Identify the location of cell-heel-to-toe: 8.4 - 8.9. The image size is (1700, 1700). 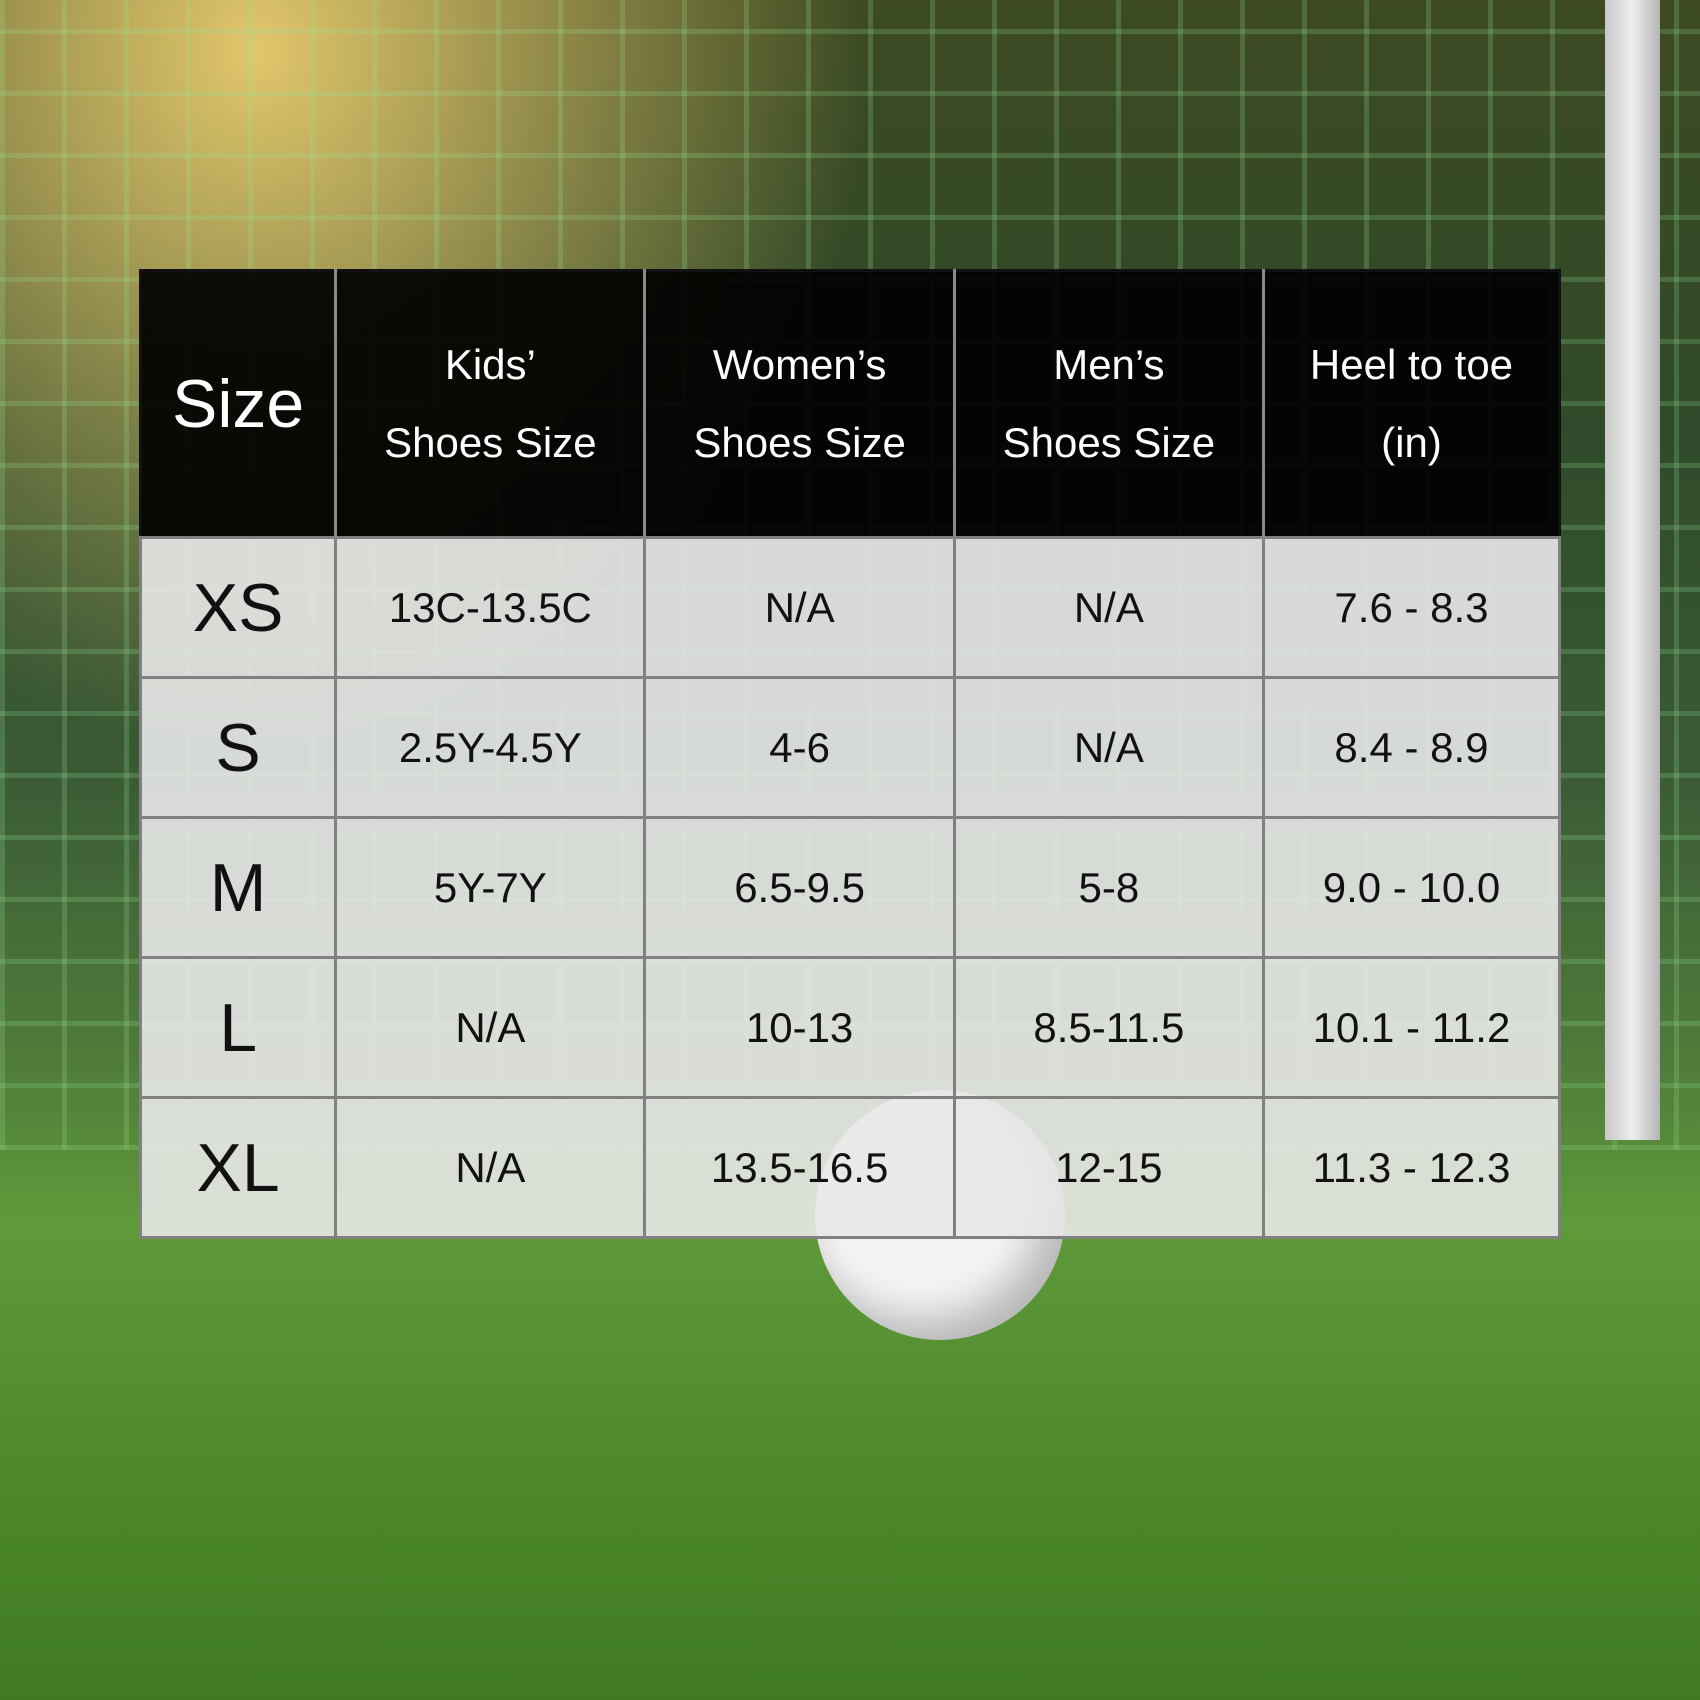
(1411, 747).